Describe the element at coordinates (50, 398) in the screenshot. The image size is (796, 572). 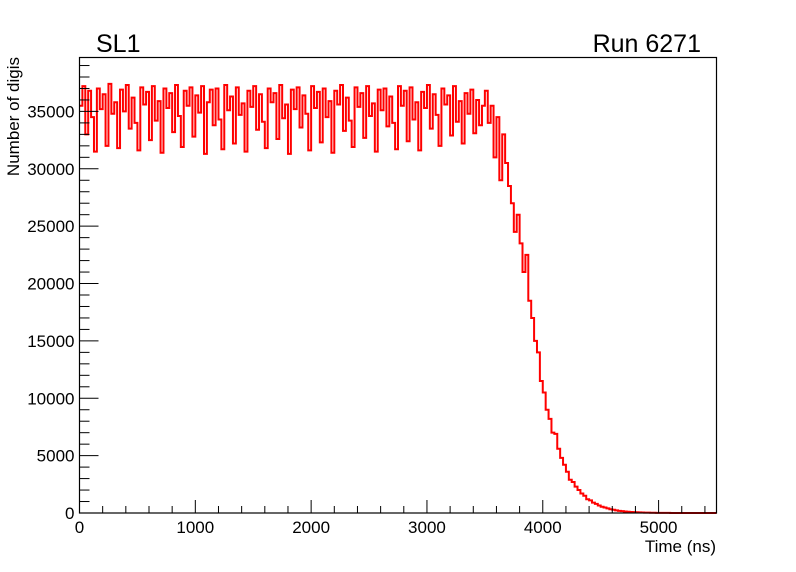
I see `y-tick-label: 10000` at that location.